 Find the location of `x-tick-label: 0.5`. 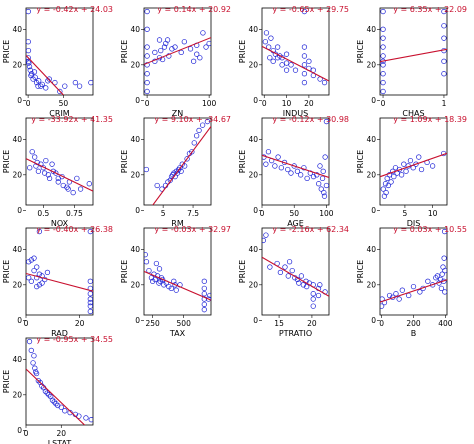

x-tick-label: 0.5 is located at coordinates (43, 213).